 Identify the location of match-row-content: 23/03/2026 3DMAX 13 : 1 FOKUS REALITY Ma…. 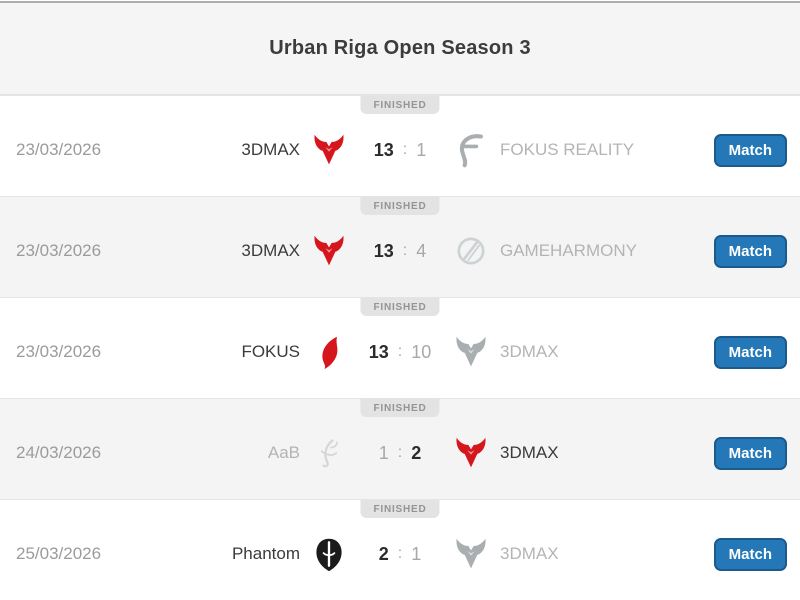
(400, 150).